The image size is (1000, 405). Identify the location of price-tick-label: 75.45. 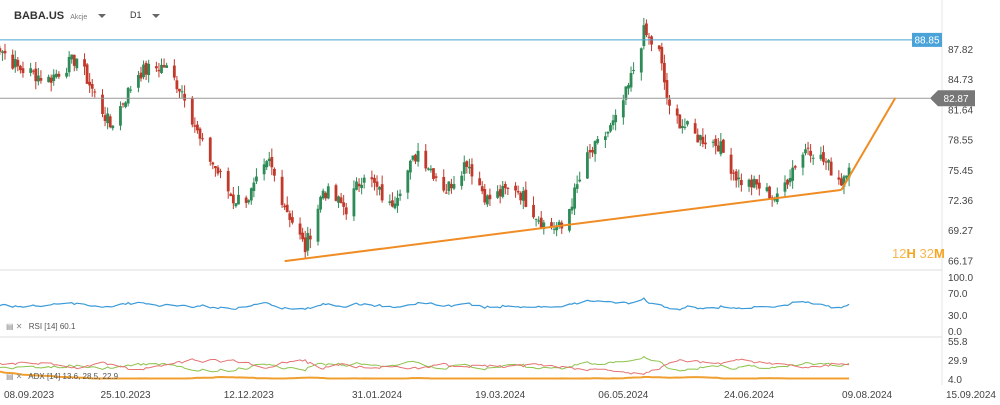
(960, 171).